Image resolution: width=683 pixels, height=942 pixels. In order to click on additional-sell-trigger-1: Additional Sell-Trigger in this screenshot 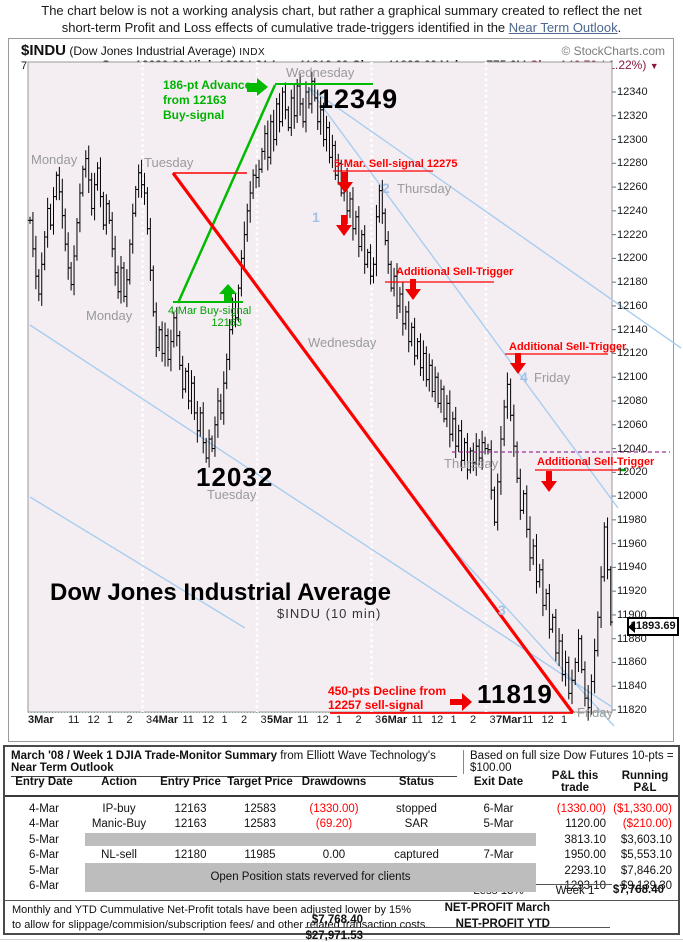, I will do `click(455, 272)`.